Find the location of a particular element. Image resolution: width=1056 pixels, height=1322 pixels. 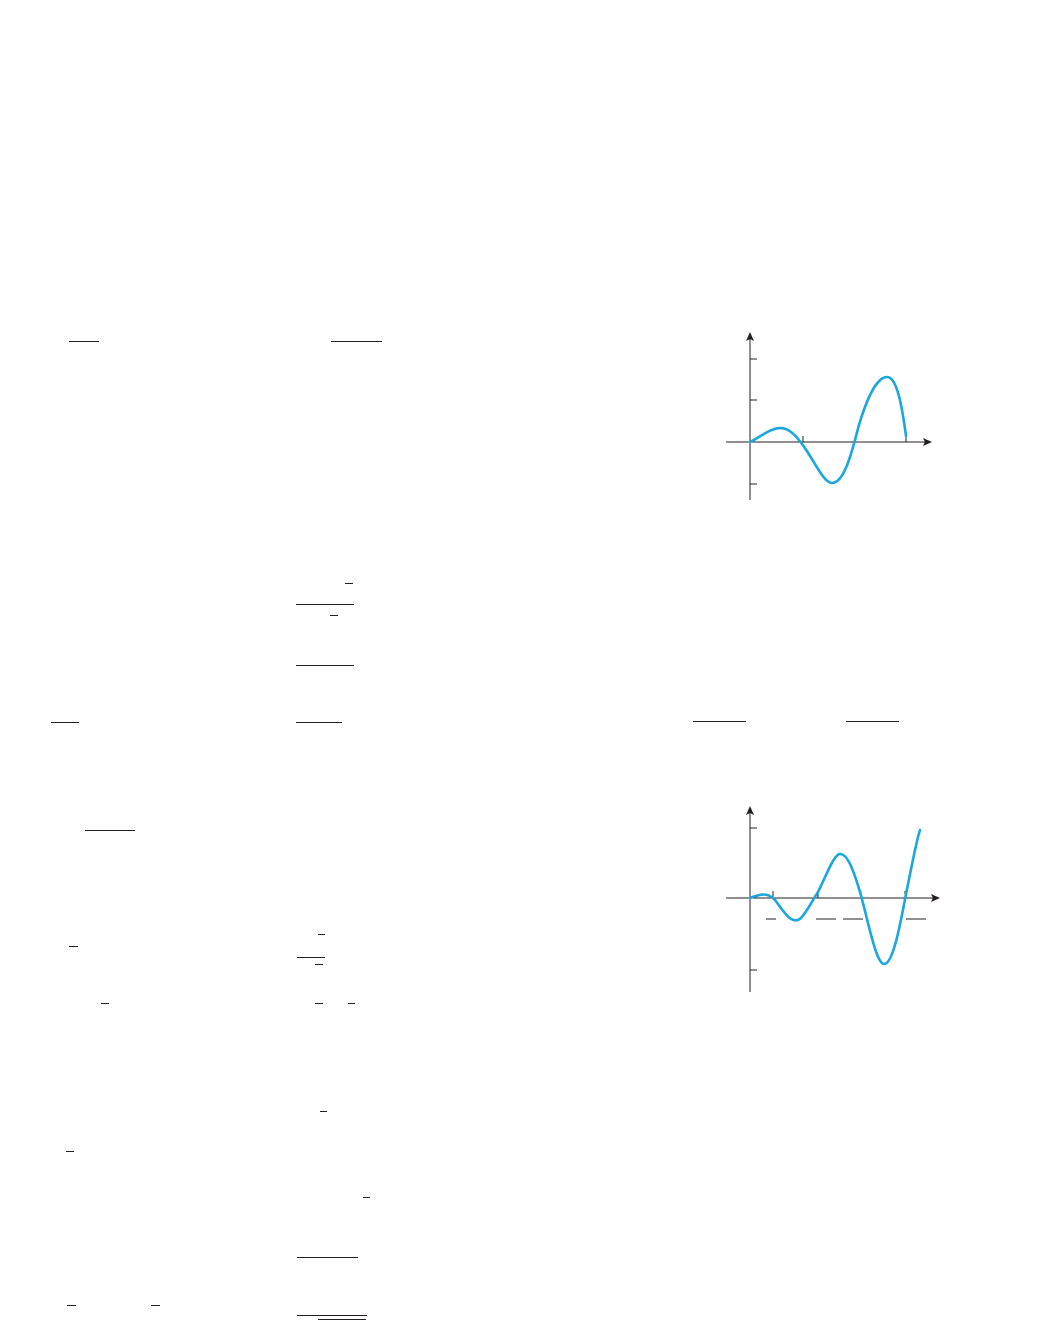

graph-top is located at coordinates (829, 416).